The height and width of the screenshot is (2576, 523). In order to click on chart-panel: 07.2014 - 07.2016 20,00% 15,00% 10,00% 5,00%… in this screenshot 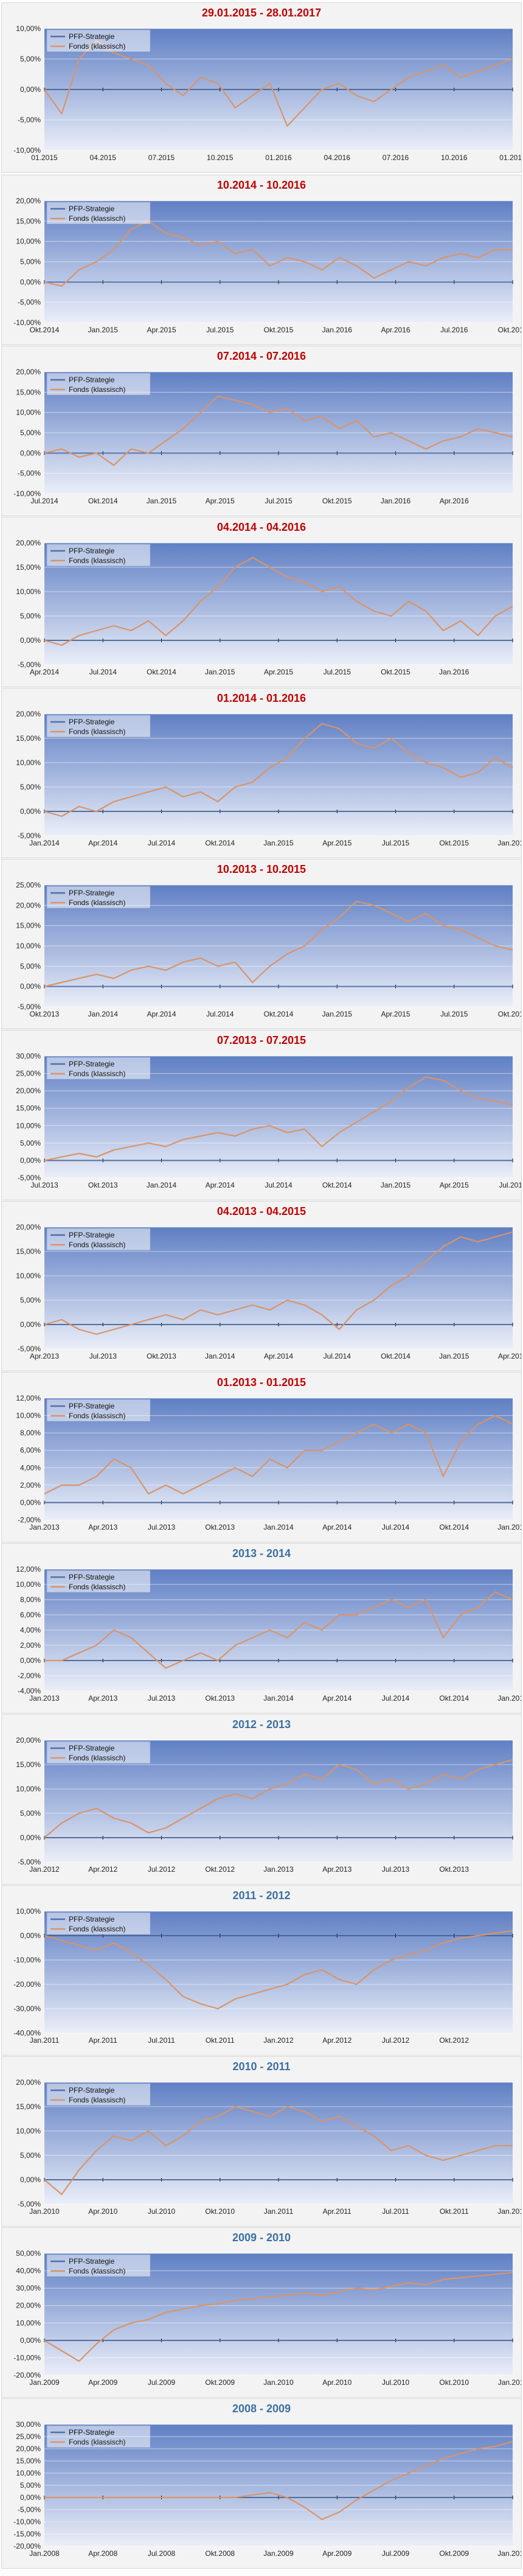, I will do `click(261, 431)`.